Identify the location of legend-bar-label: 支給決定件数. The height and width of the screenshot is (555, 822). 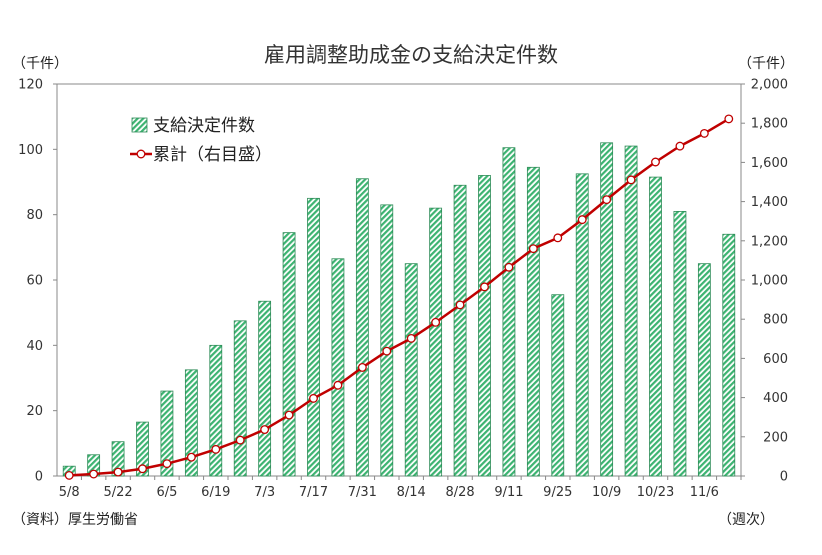
(204, 126).